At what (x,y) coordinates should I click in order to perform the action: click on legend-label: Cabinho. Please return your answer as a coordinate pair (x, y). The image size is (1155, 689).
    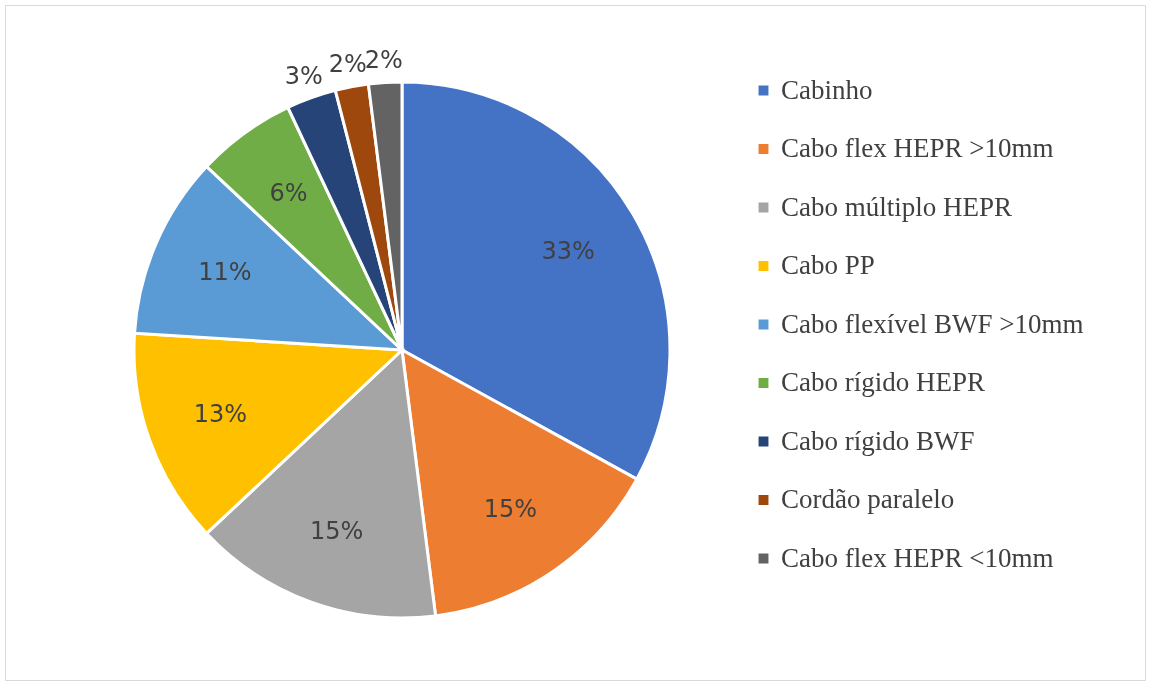
    Looking at the image, I should click on (827, 89).